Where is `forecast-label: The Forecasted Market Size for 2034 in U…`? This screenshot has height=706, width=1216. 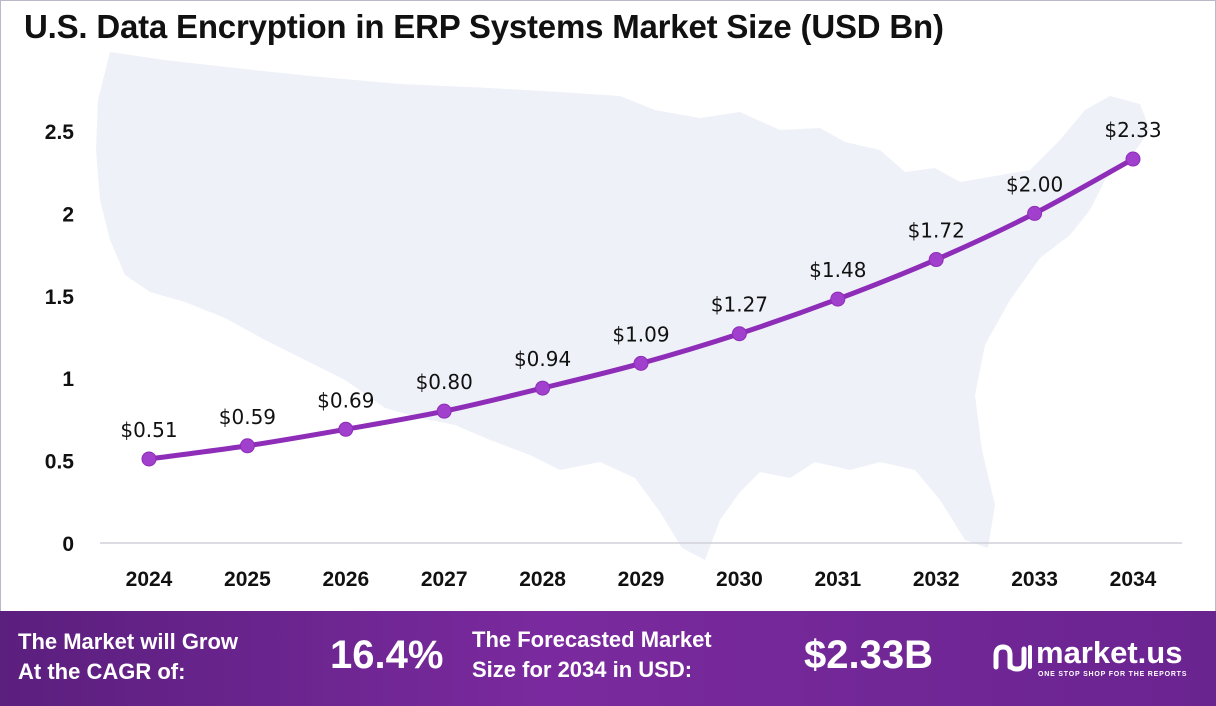
forecast-label: The Forecasted Market Size for 2034 in U… is located at coordinates (592, 655).